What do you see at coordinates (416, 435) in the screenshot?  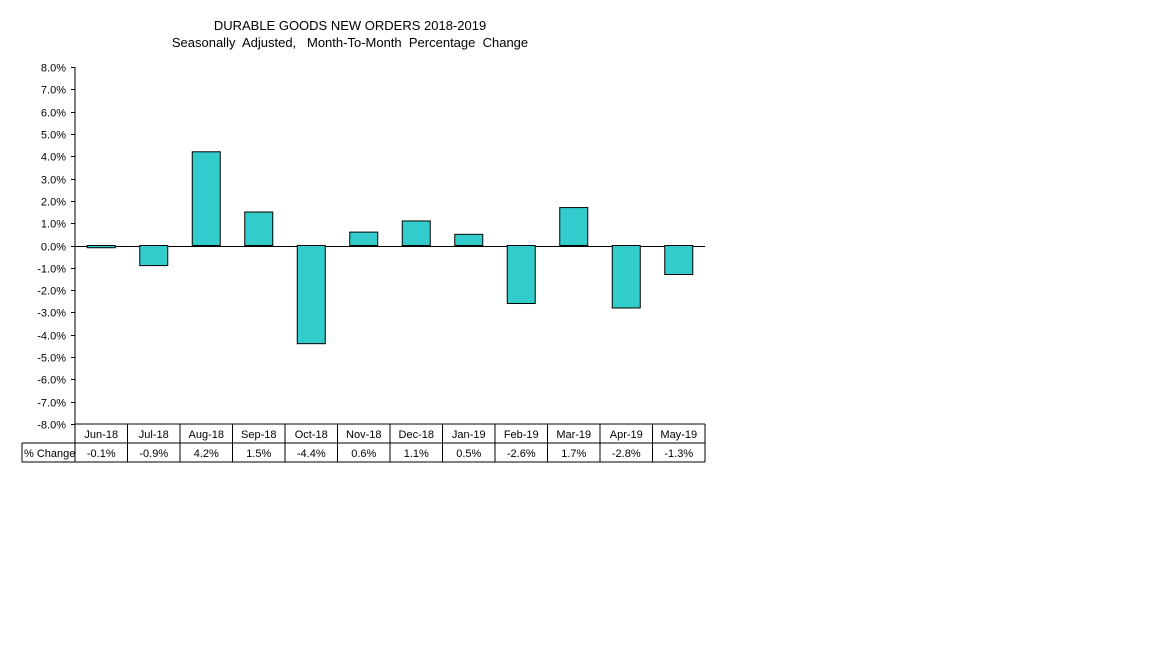 I see `x-category-label: Dec-18` at bounding box center [416, 435].